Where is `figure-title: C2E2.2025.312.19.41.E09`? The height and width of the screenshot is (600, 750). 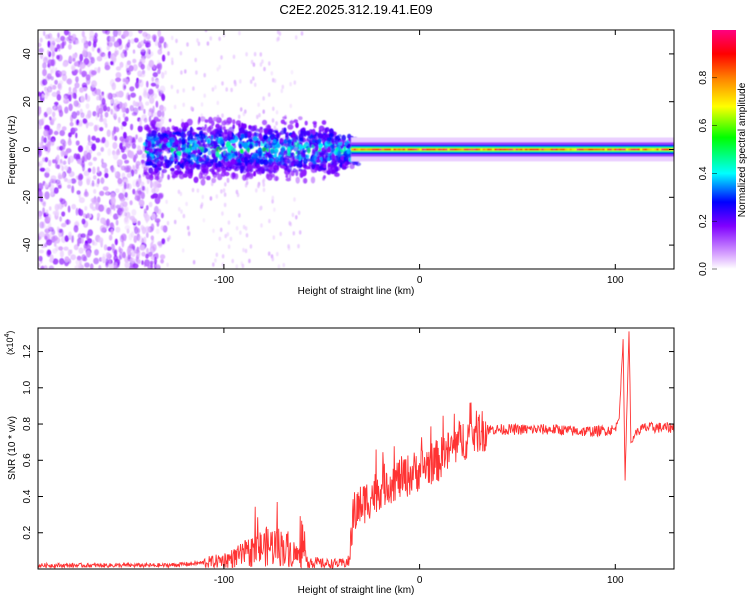
figure-title: C2E2.2025.312.19.41.E09 is located at coordinates (355, 9).